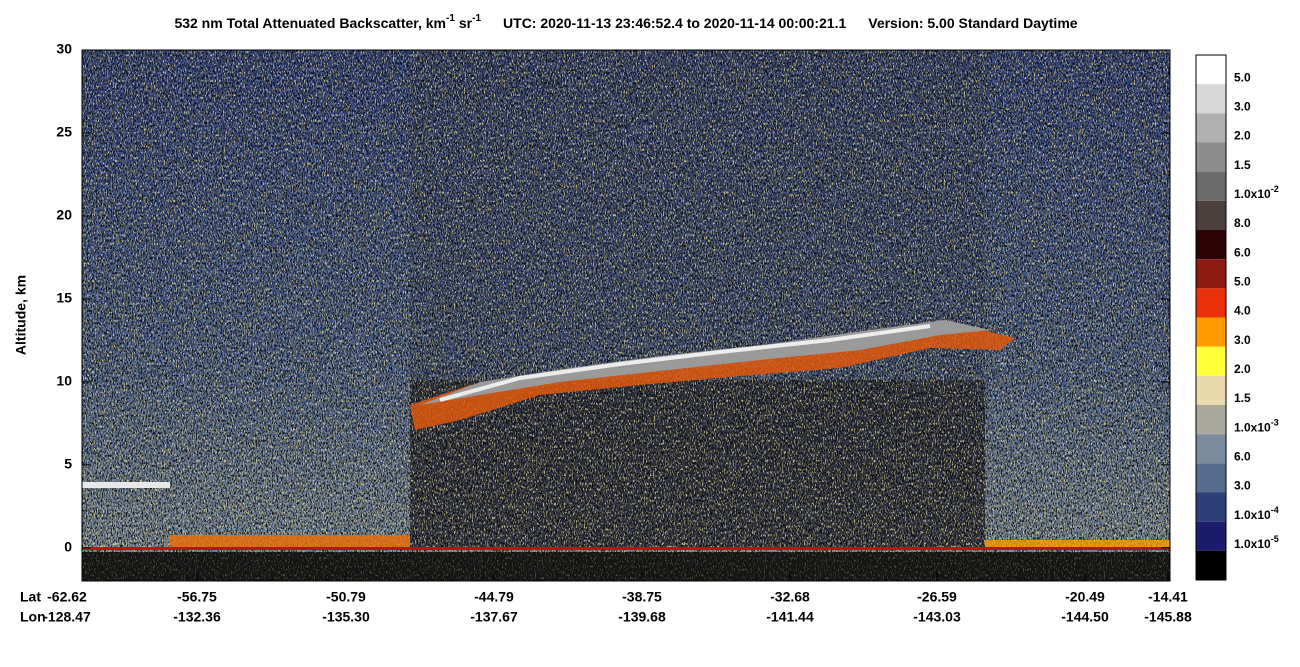 Image resolution: width=1300 pixels, height=667 pixels. What do you see at coordinates (642, 597) in the screenshot?
I see `lat-label: -38.75` at bounding box center [642, 597].